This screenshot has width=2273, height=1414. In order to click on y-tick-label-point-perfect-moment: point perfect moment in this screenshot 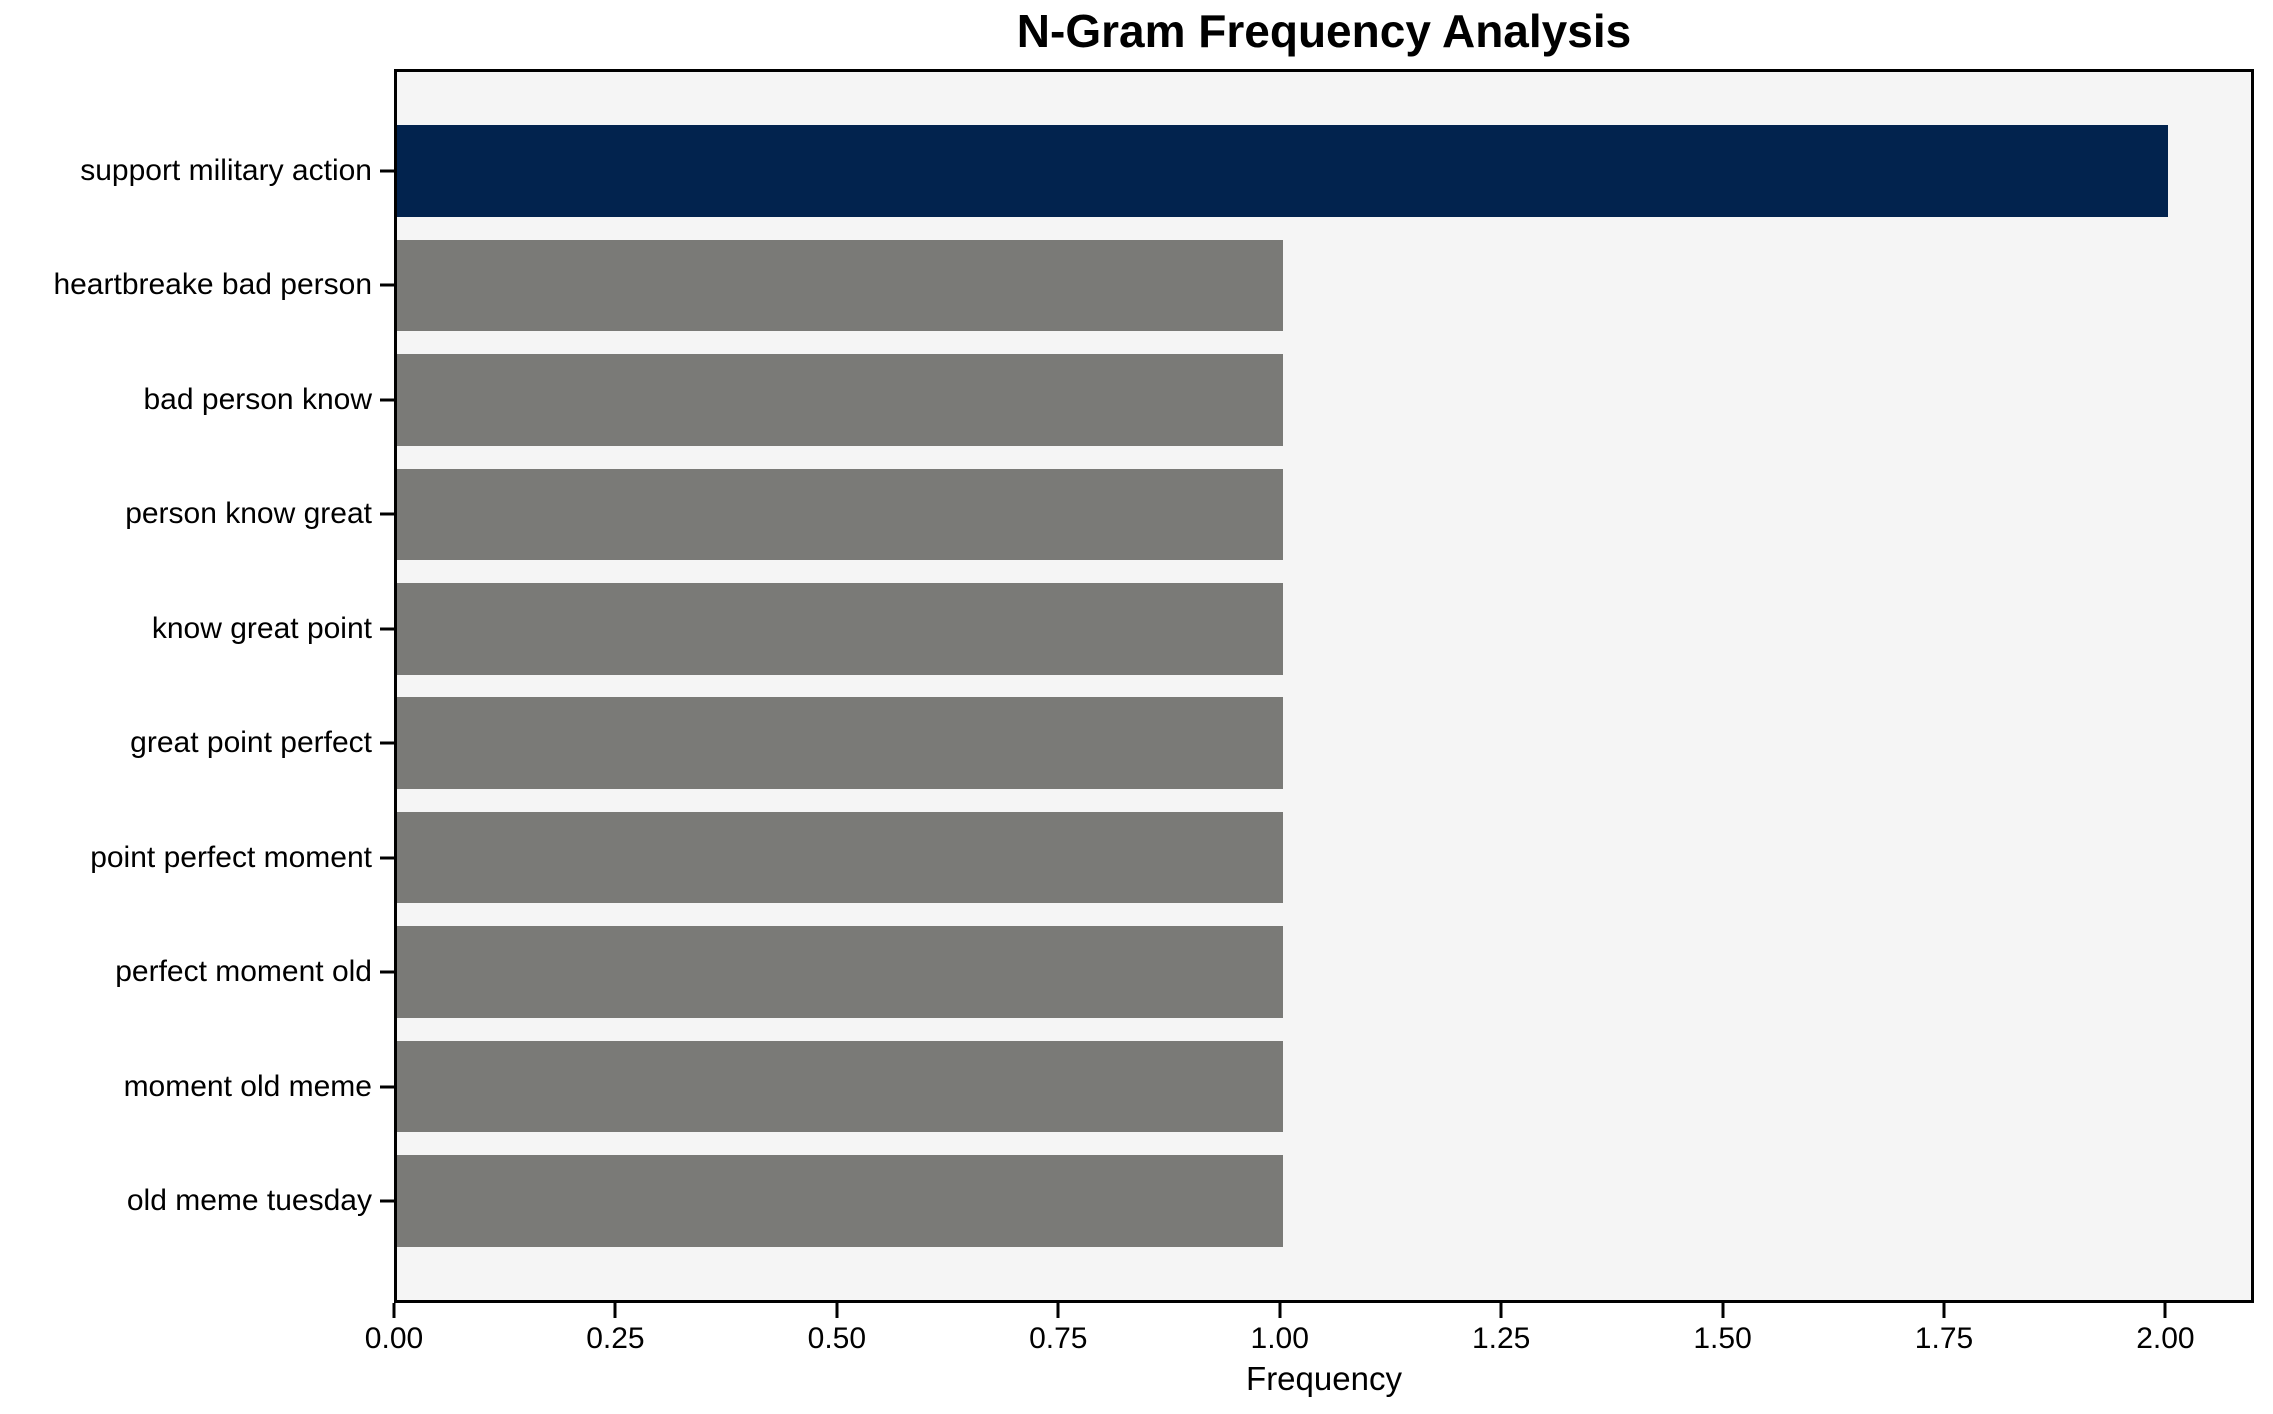, I will do `click(231, 857)`.